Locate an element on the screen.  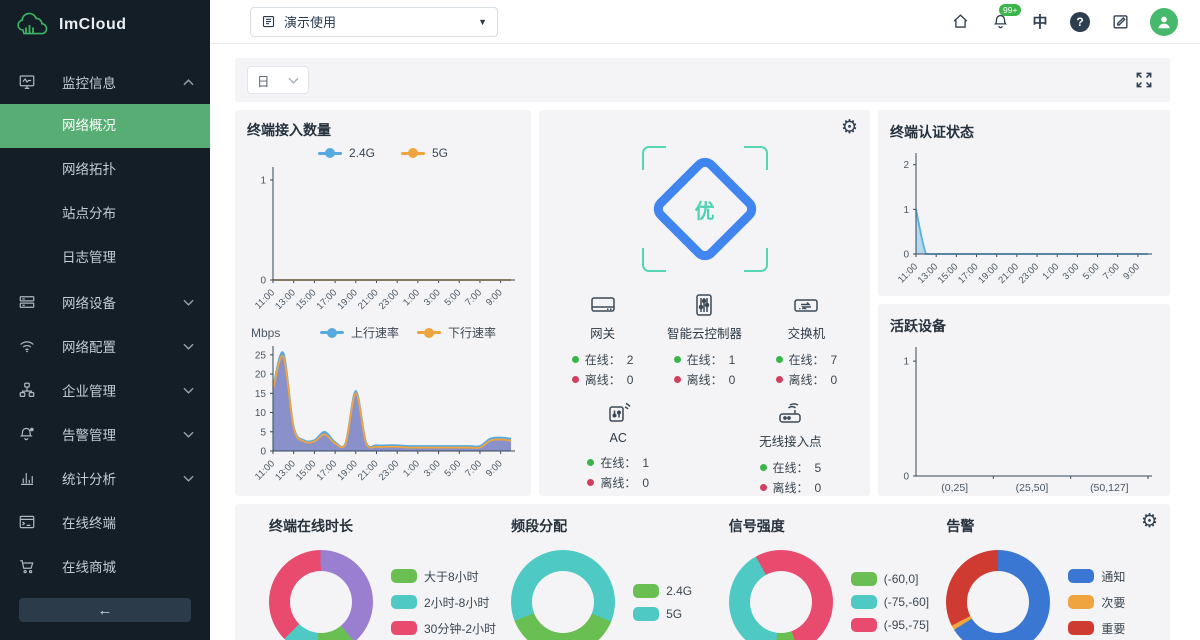
language-icon: 中 is located at coordinates (1040, 22).